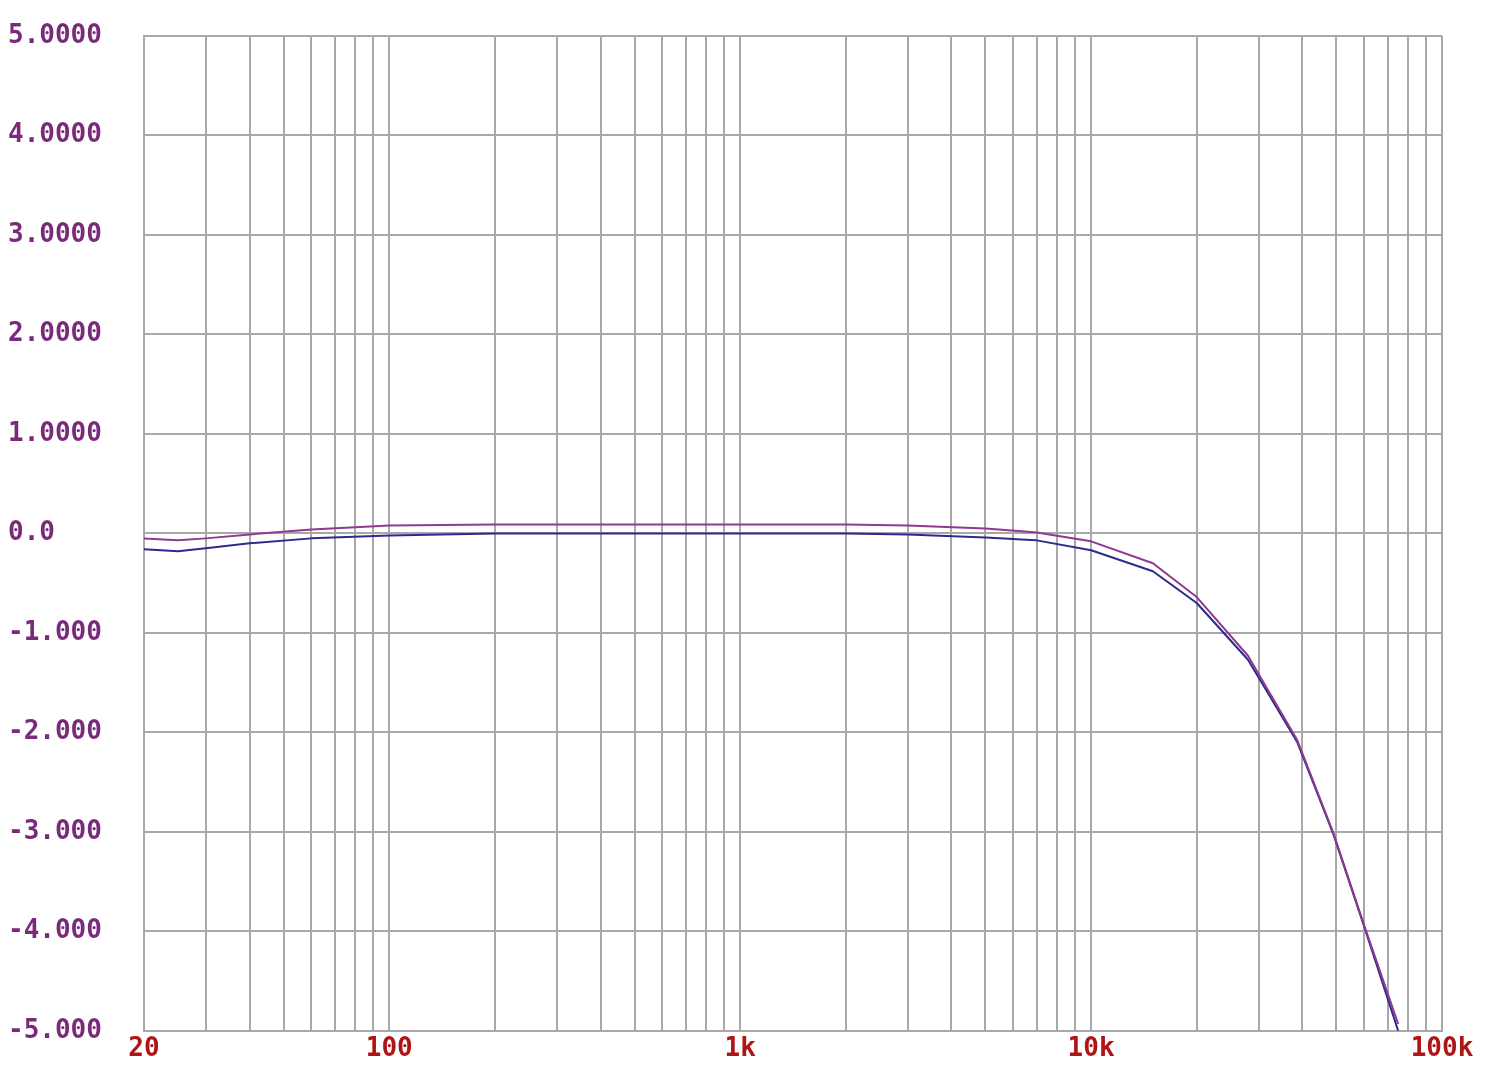 The image size is (1500, 1072). Describe the element at coordinates (55, 133) in the screenshot. I see `y-tick-label: 4.0000` at that location.